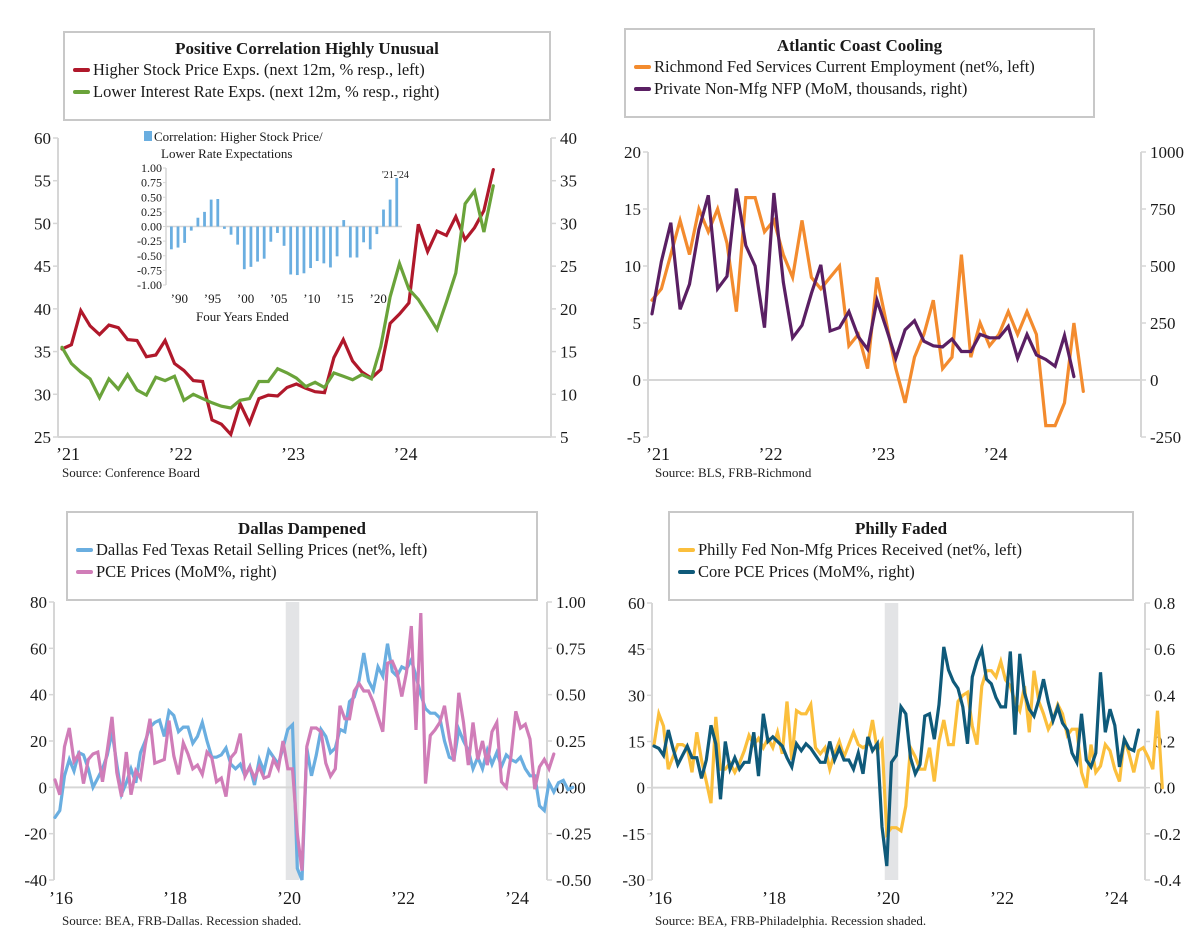  Describe the element at coordinates (568, 309) in the screenshot. I see `right-tick-label: 20` at that location.